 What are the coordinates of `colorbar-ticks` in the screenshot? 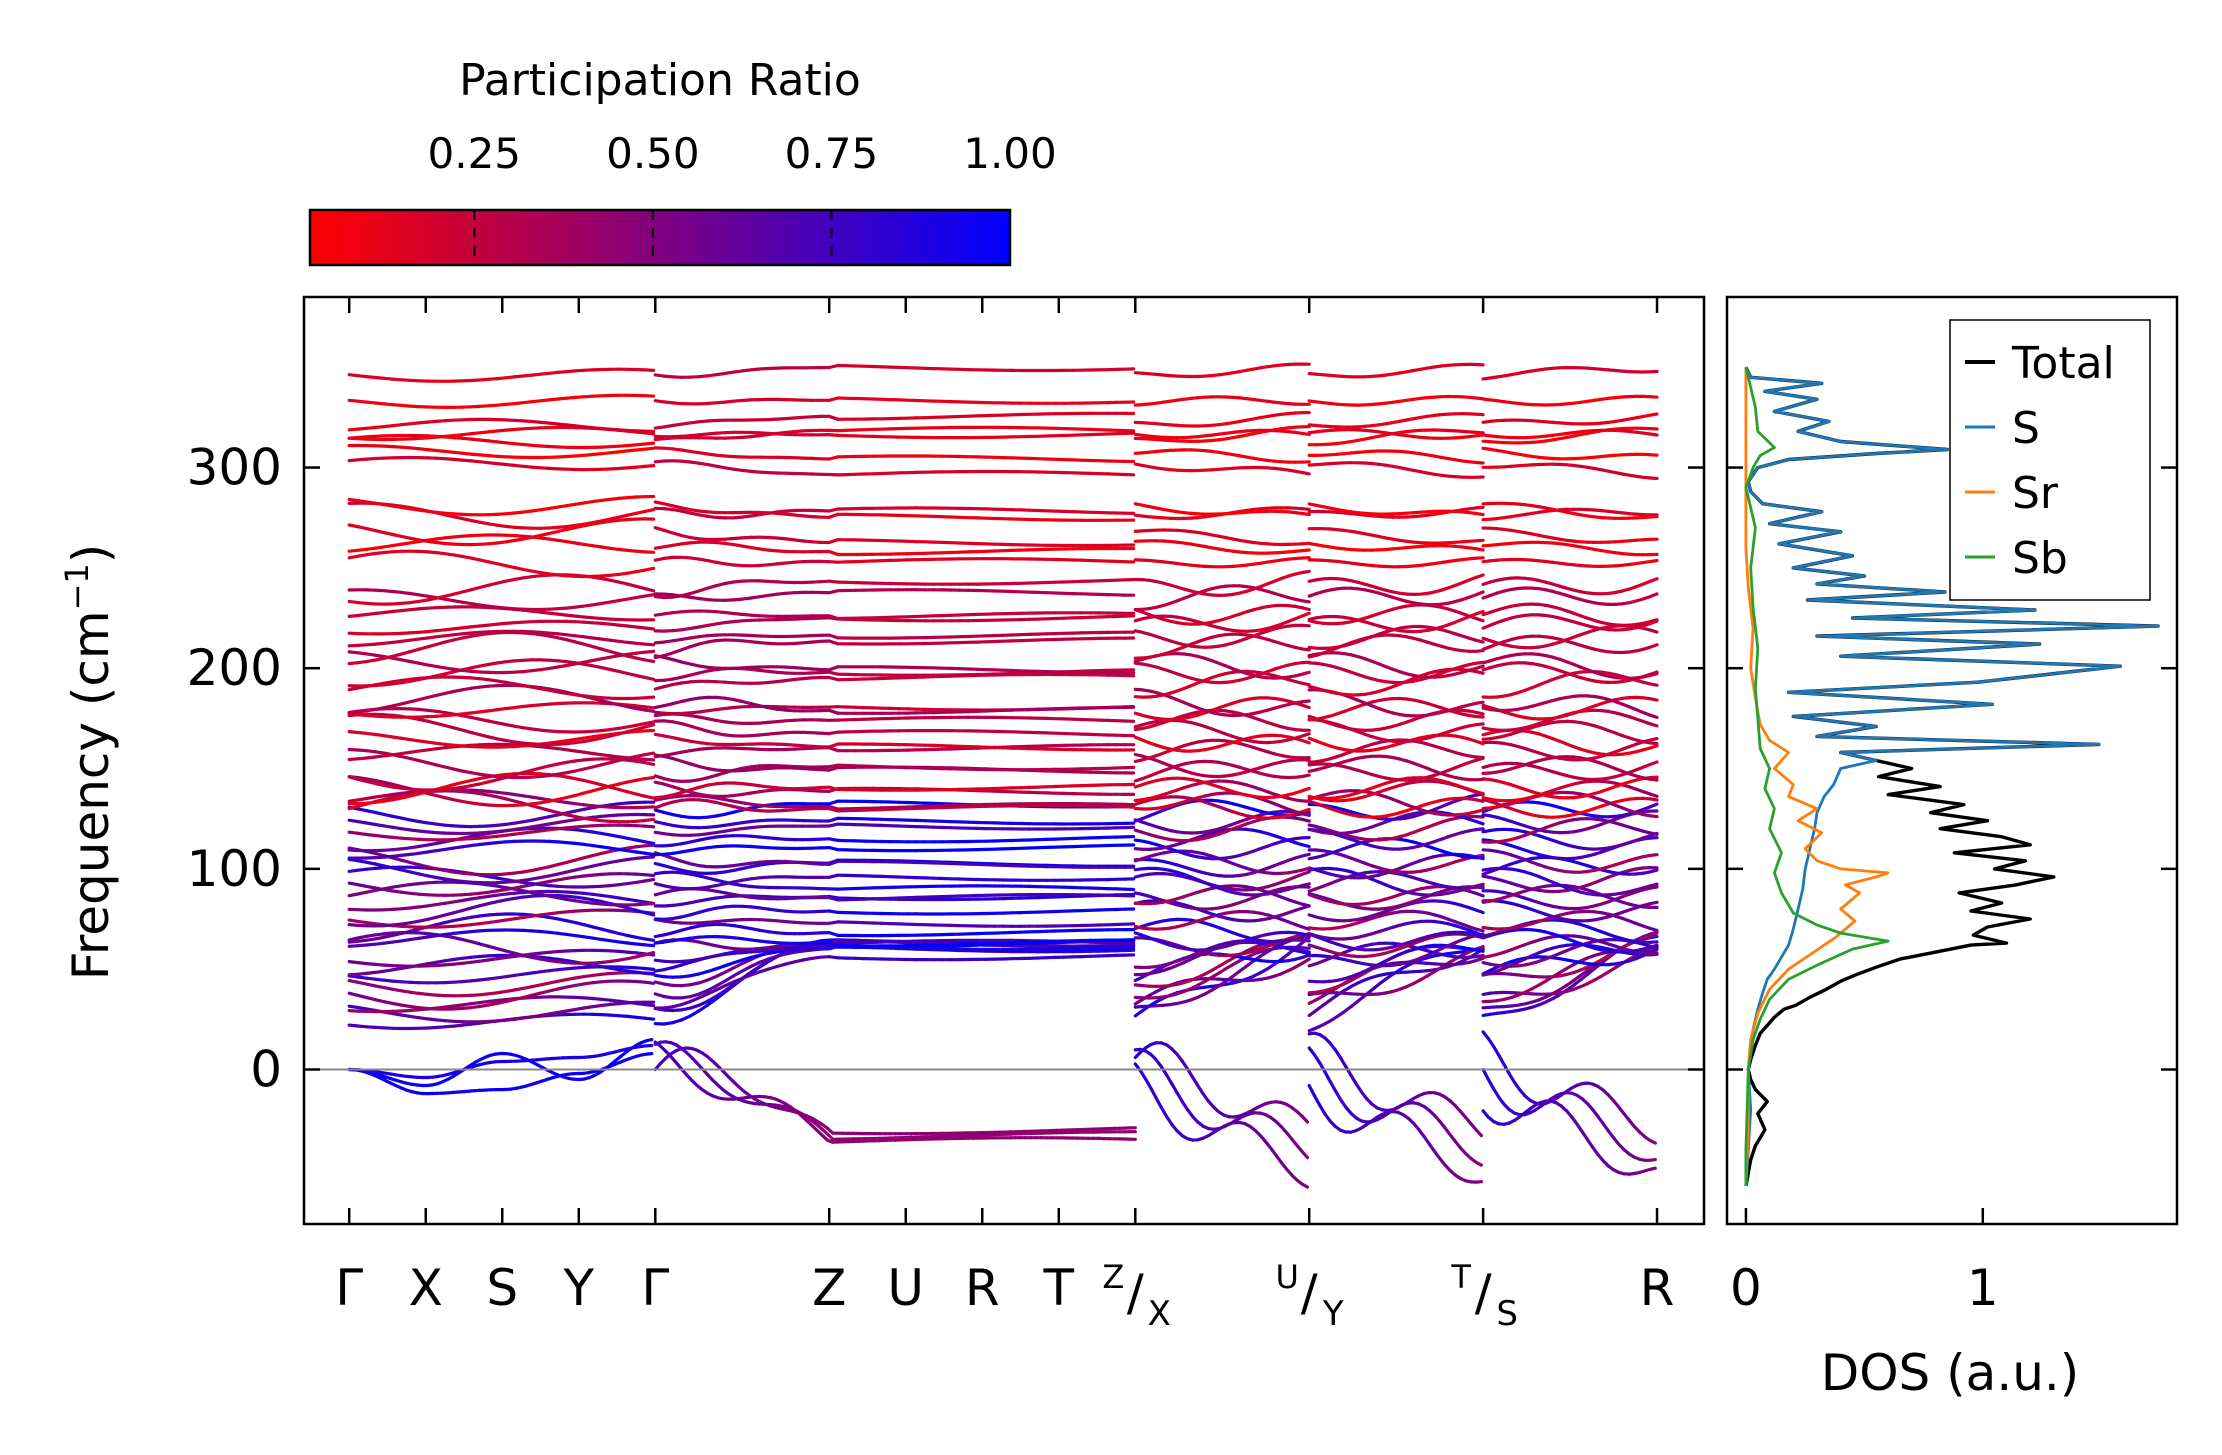 It's located at (653, 237).